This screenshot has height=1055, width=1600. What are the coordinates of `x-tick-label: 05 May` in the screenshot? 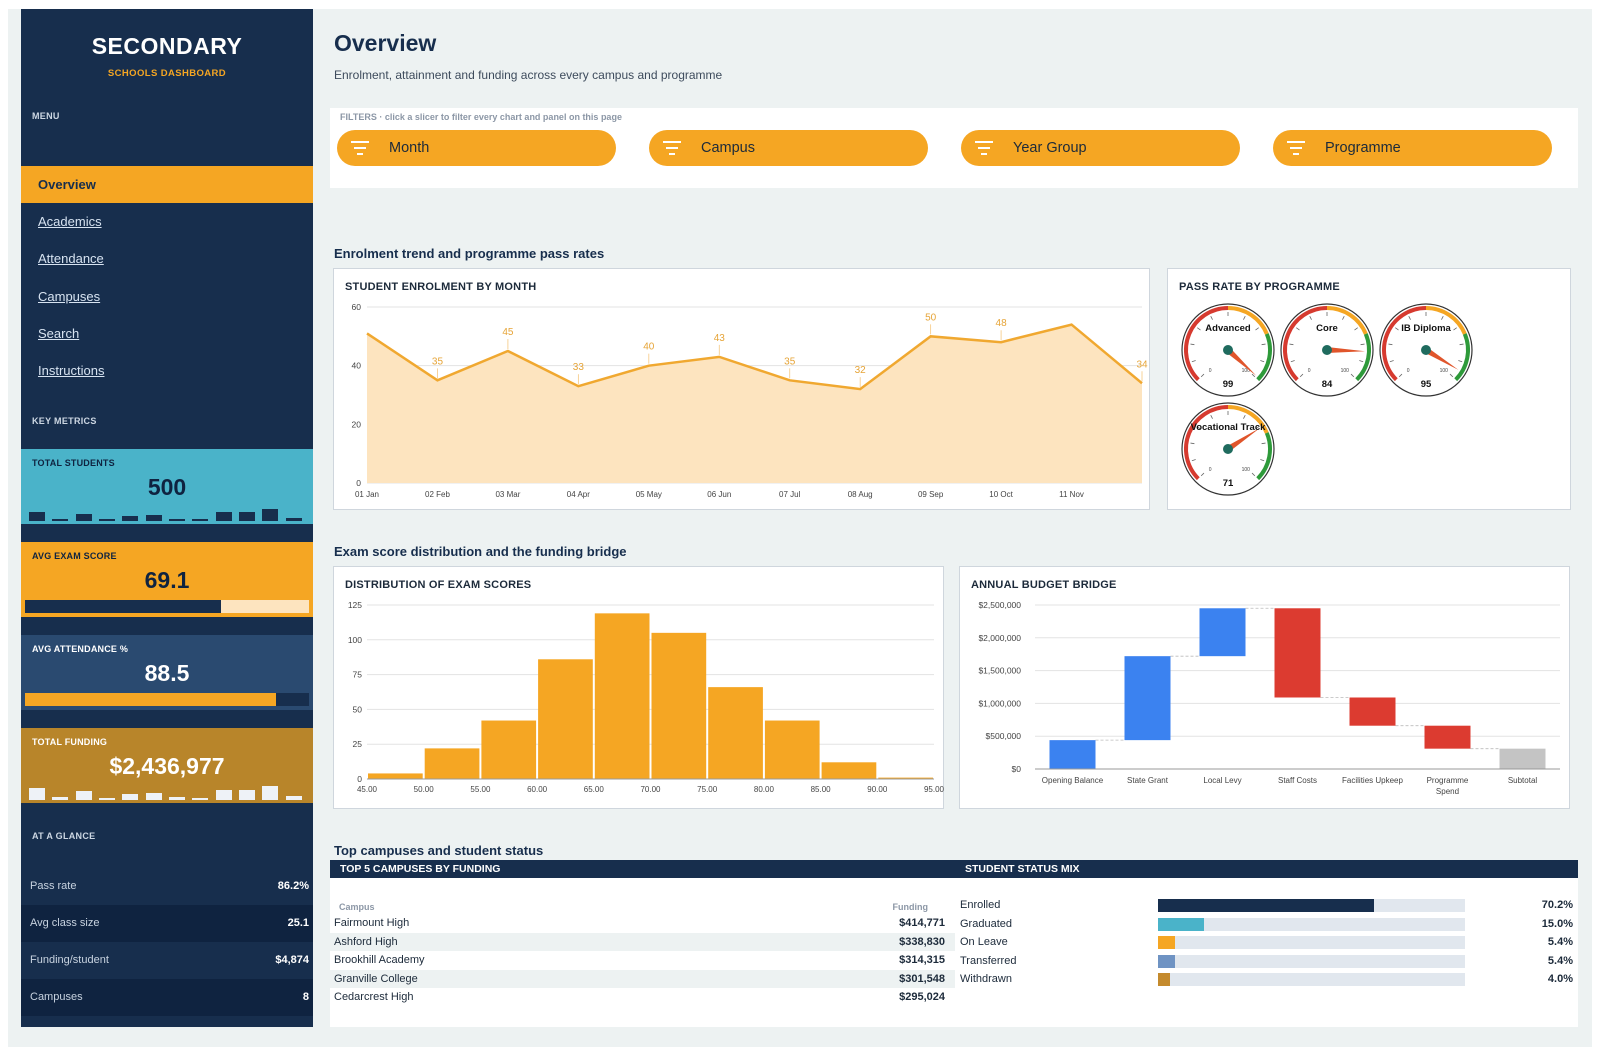 It's located at (649, 494).